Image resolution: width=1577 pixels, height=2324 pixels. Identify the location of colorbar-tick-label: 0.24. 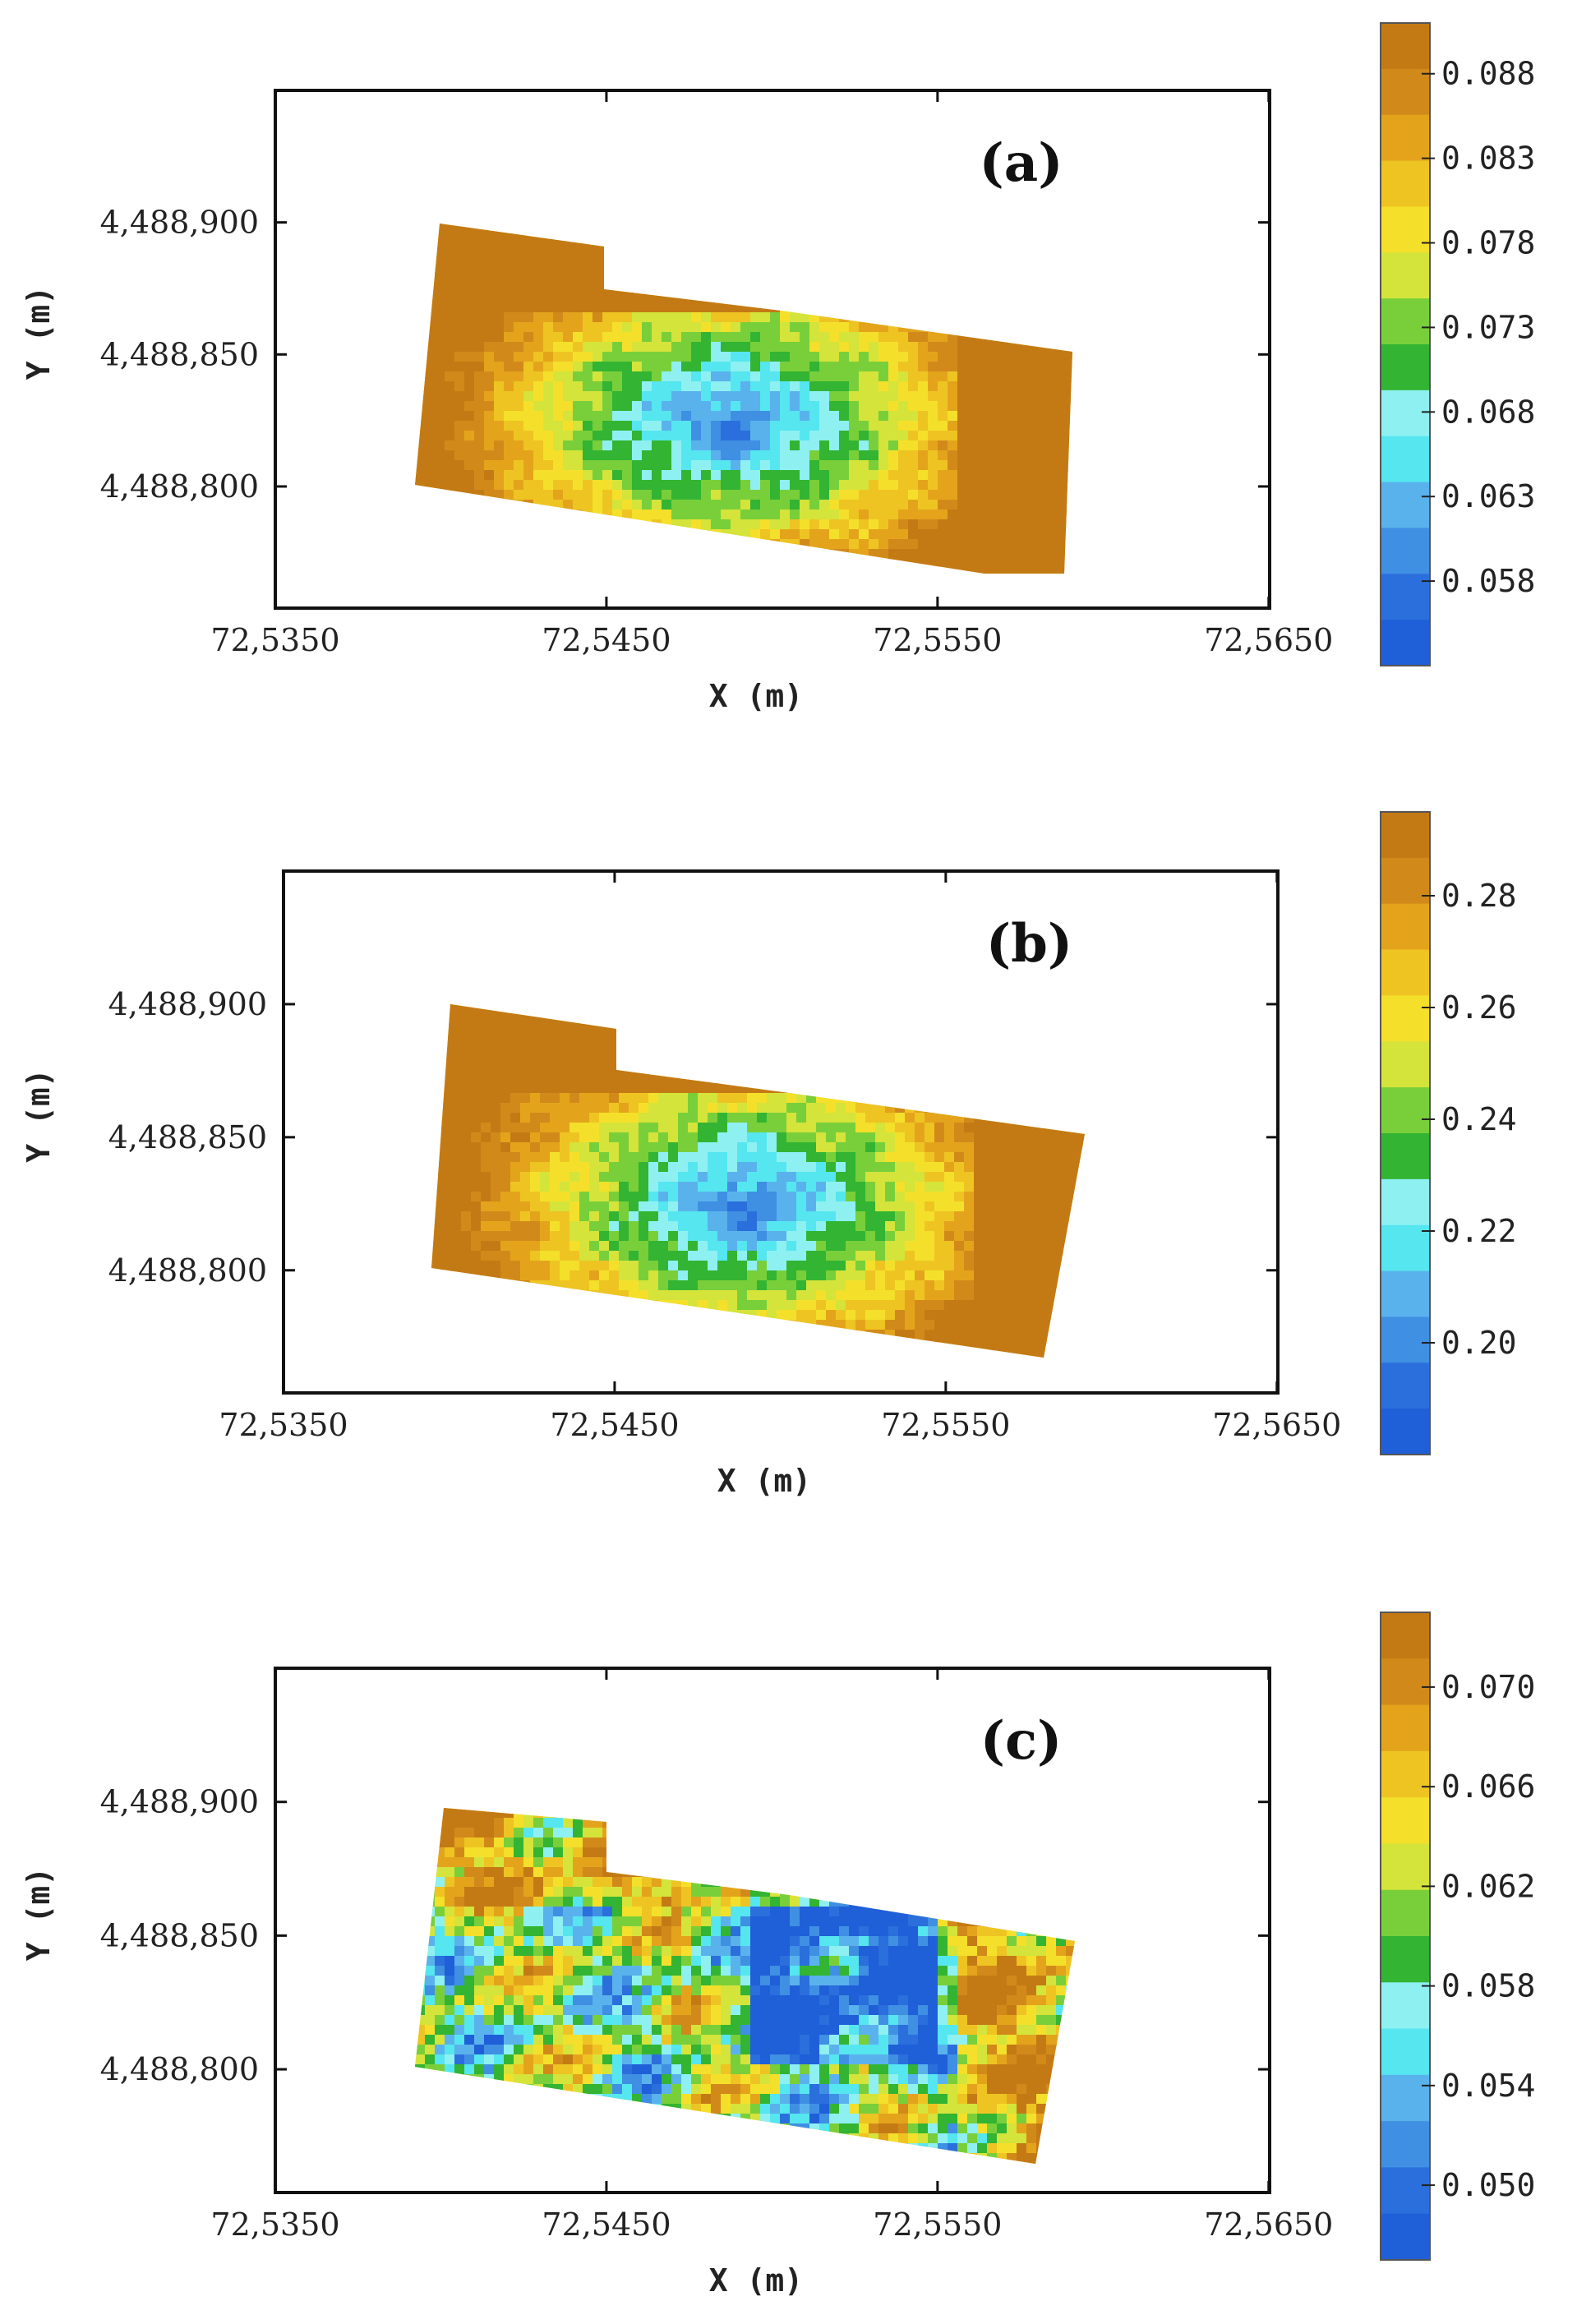
(1479, 1119).